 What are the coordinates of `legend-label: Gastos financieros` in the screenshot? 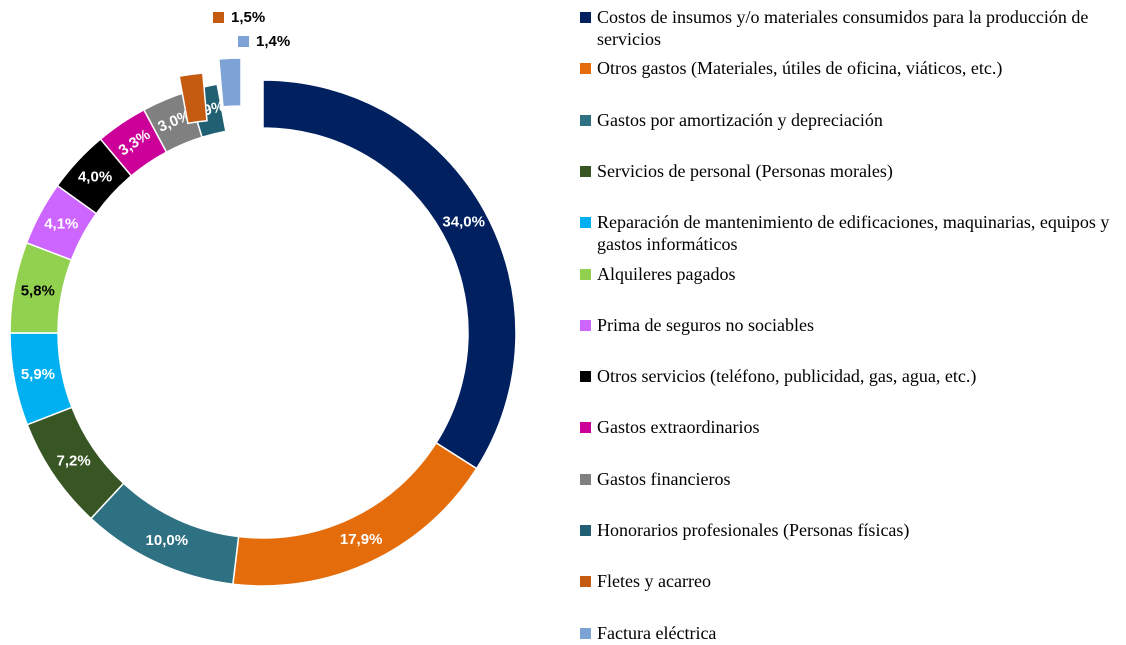 It's located at (664, 478).